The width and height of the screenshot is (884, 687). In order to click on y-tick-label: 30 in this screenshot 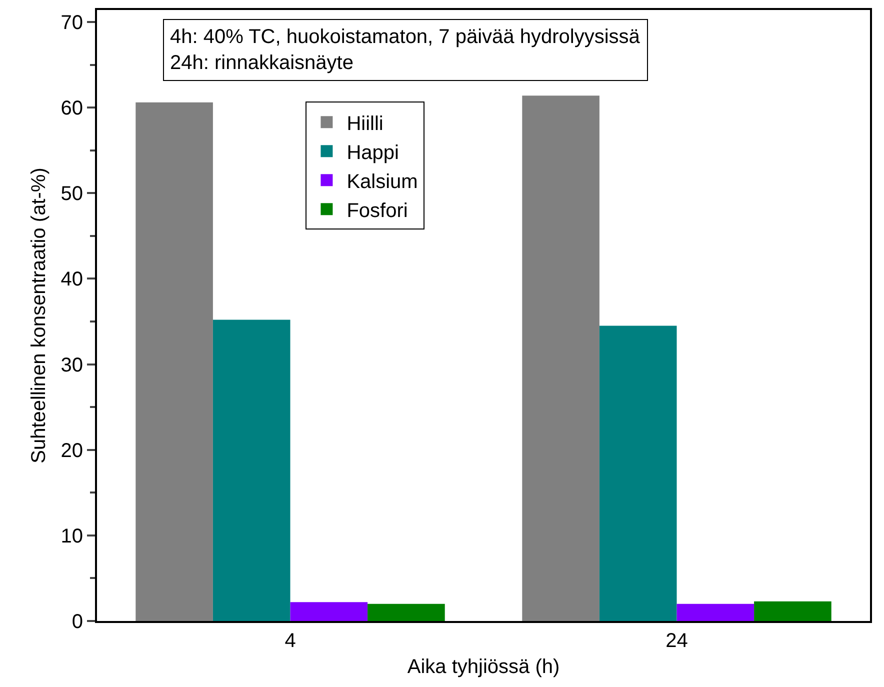, I will do `click(71, 365)`.